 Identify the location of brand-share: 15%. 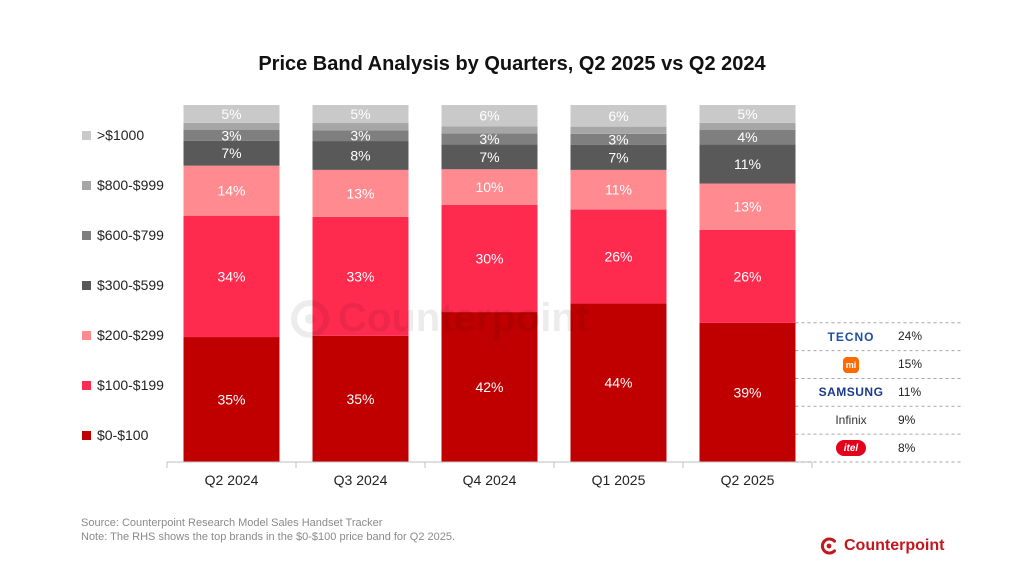
(910, 364).